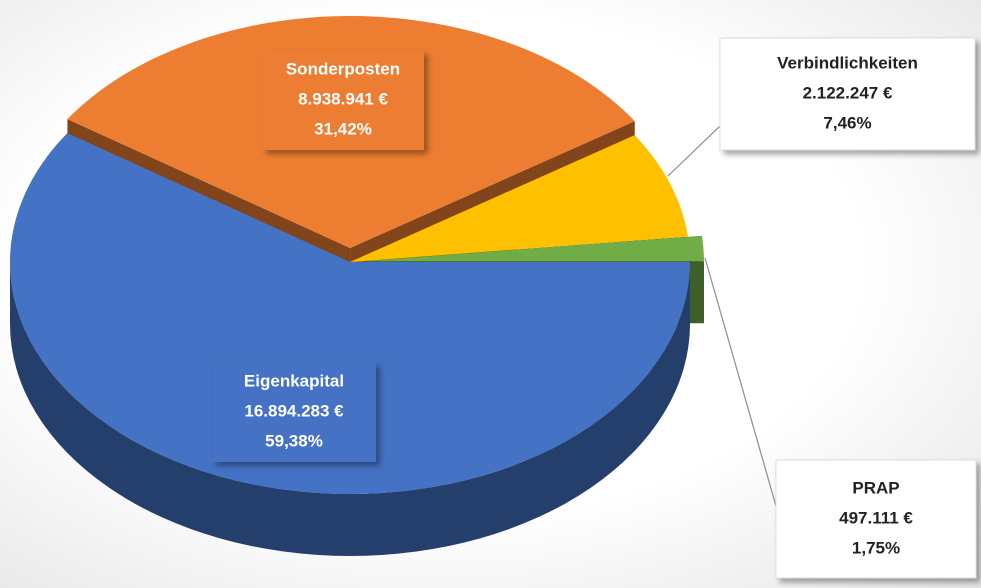 Image resolution: width=981 pixels, height=588 pixels. I want to click on data-label: 497.111 €, so click(876, 517).